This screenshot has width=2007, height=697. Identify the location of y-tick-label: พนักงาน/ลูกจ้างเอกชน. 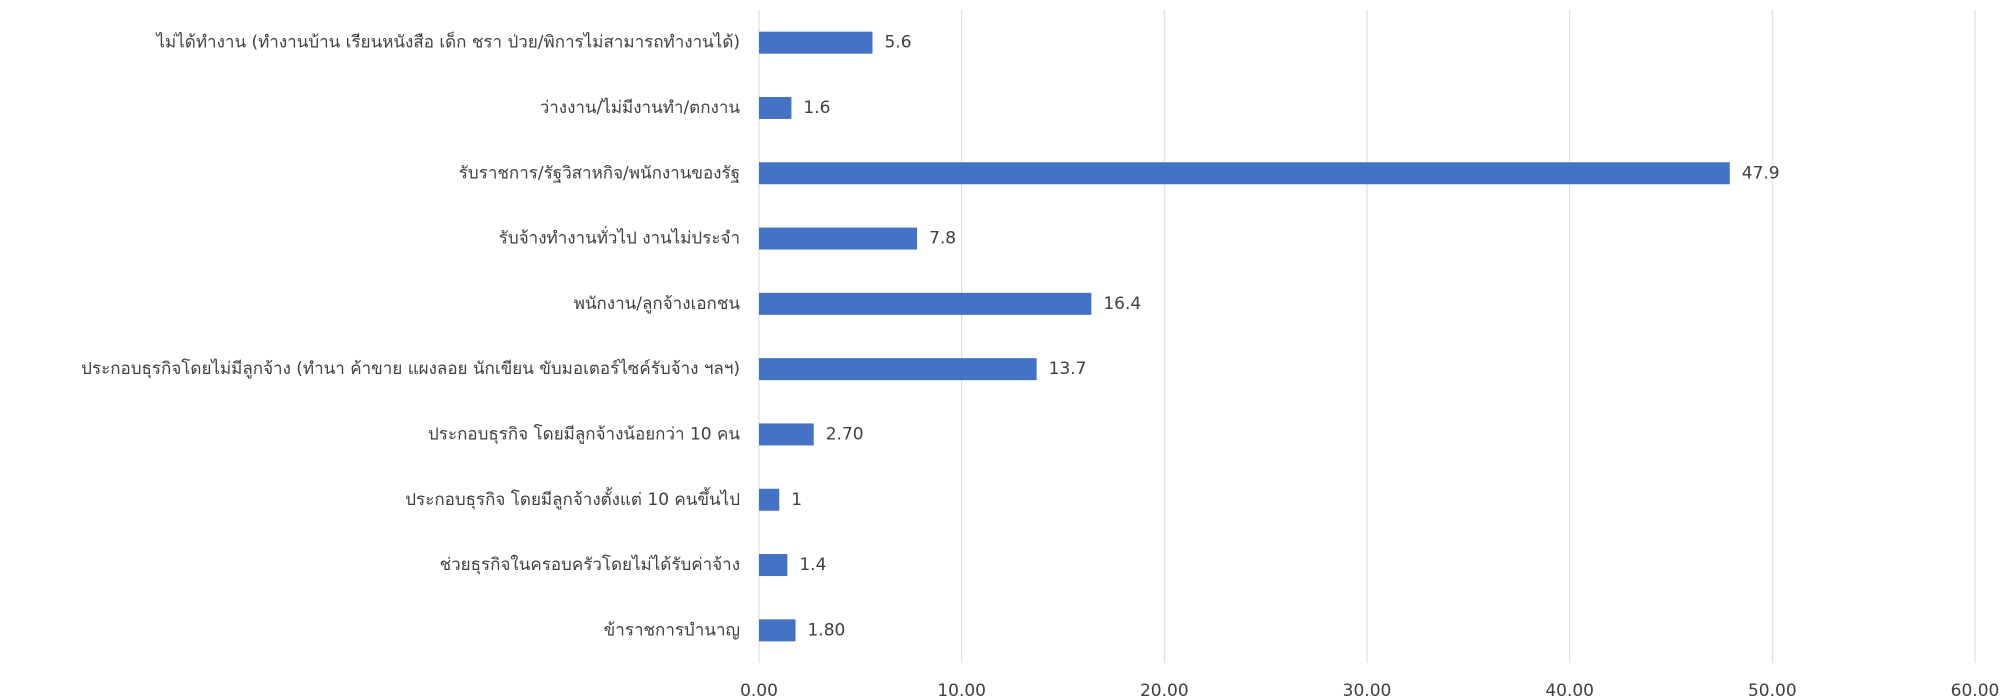
(657, 304).